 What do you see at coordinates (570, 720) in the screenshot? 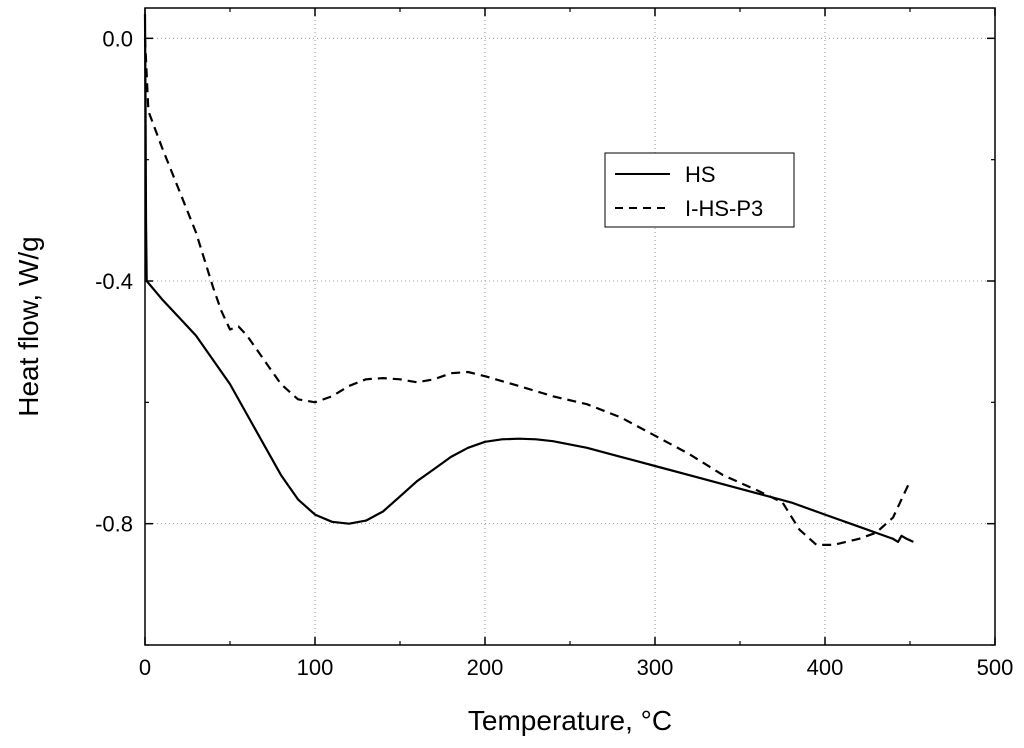
I see `x-axis-title: Temperature, °C` at bounding box center [570, 720].